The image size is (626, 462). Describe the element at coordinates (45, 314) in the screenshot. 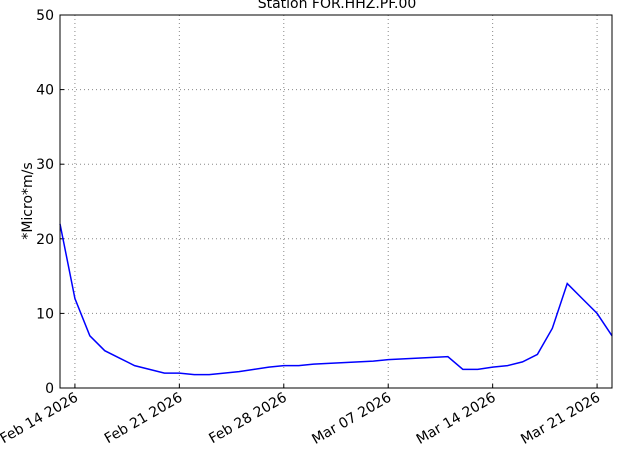

I see `y-tick-label: 10` at that location.